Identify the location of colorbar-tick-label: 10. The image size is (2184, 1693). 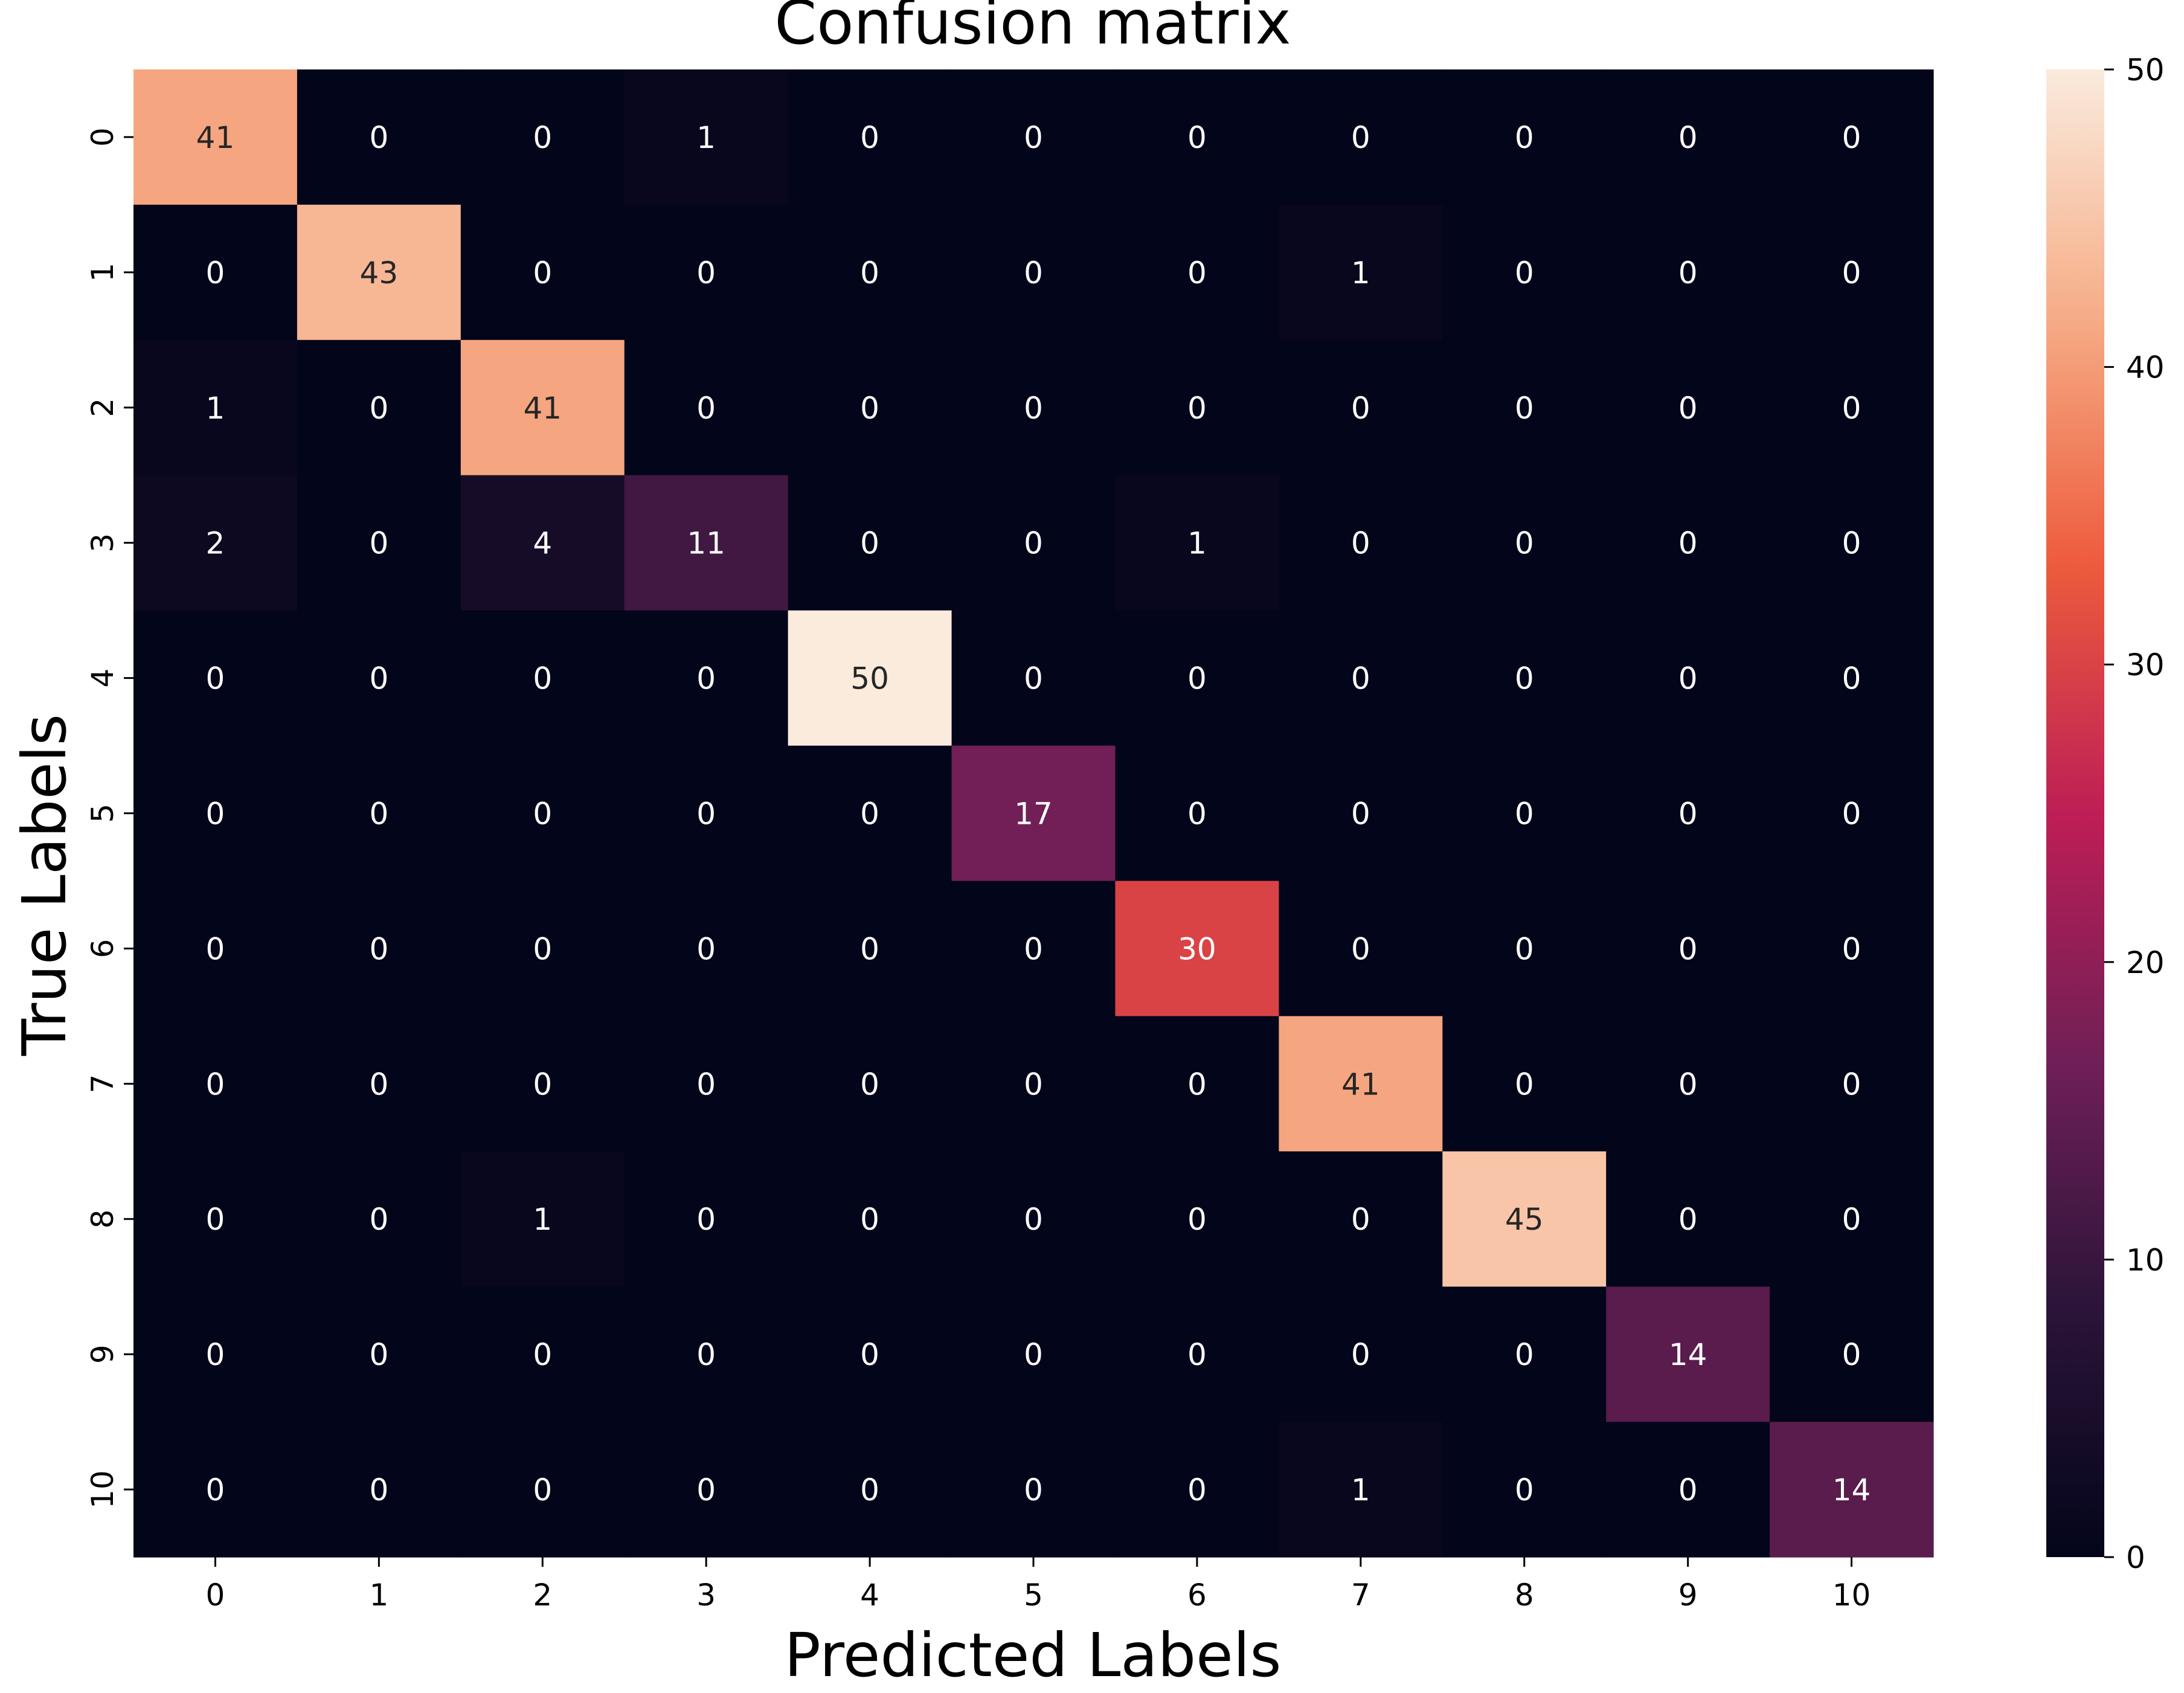
(2145, 1259).